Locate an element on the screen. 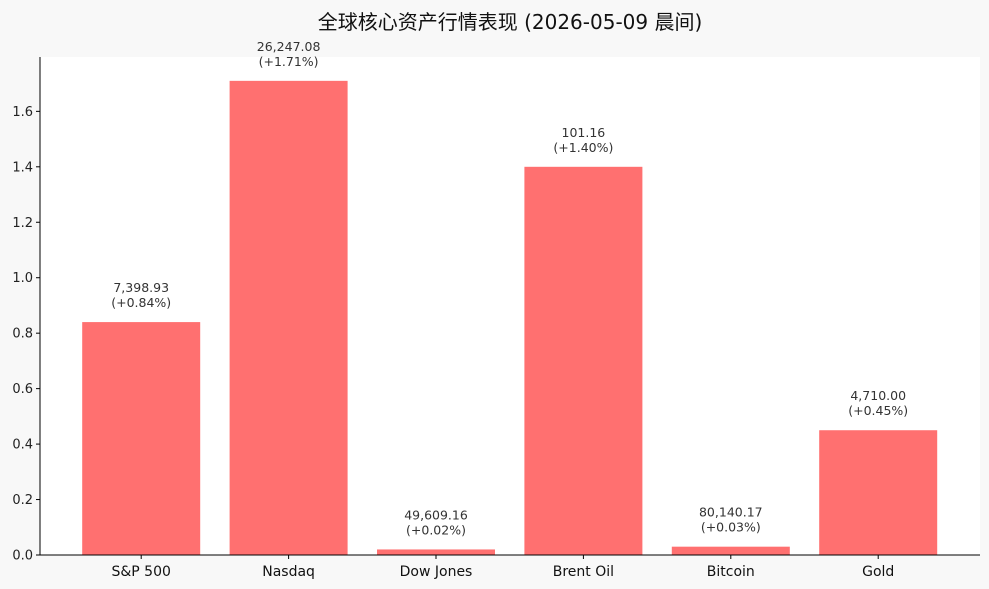  bar-brent-oil is located at coordinates (583, 360).